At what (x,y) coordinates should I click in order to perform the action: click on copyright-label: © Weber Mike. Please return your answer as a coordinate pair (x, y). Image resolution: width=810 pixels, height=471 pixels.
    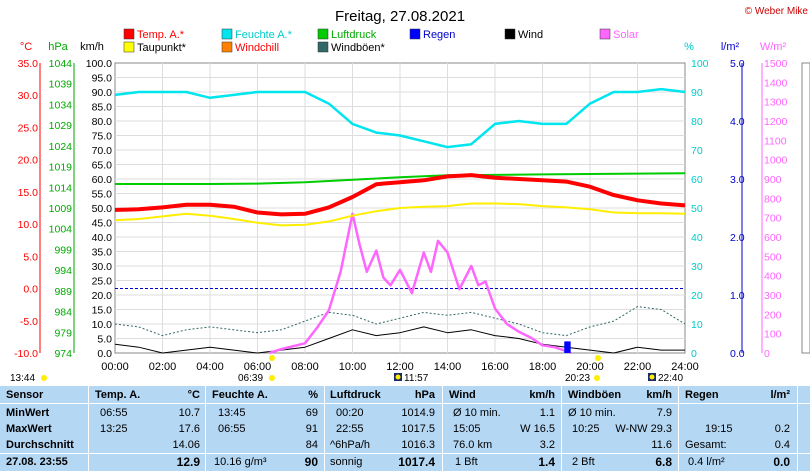
    Looking at the image, I should click on (777, 11).